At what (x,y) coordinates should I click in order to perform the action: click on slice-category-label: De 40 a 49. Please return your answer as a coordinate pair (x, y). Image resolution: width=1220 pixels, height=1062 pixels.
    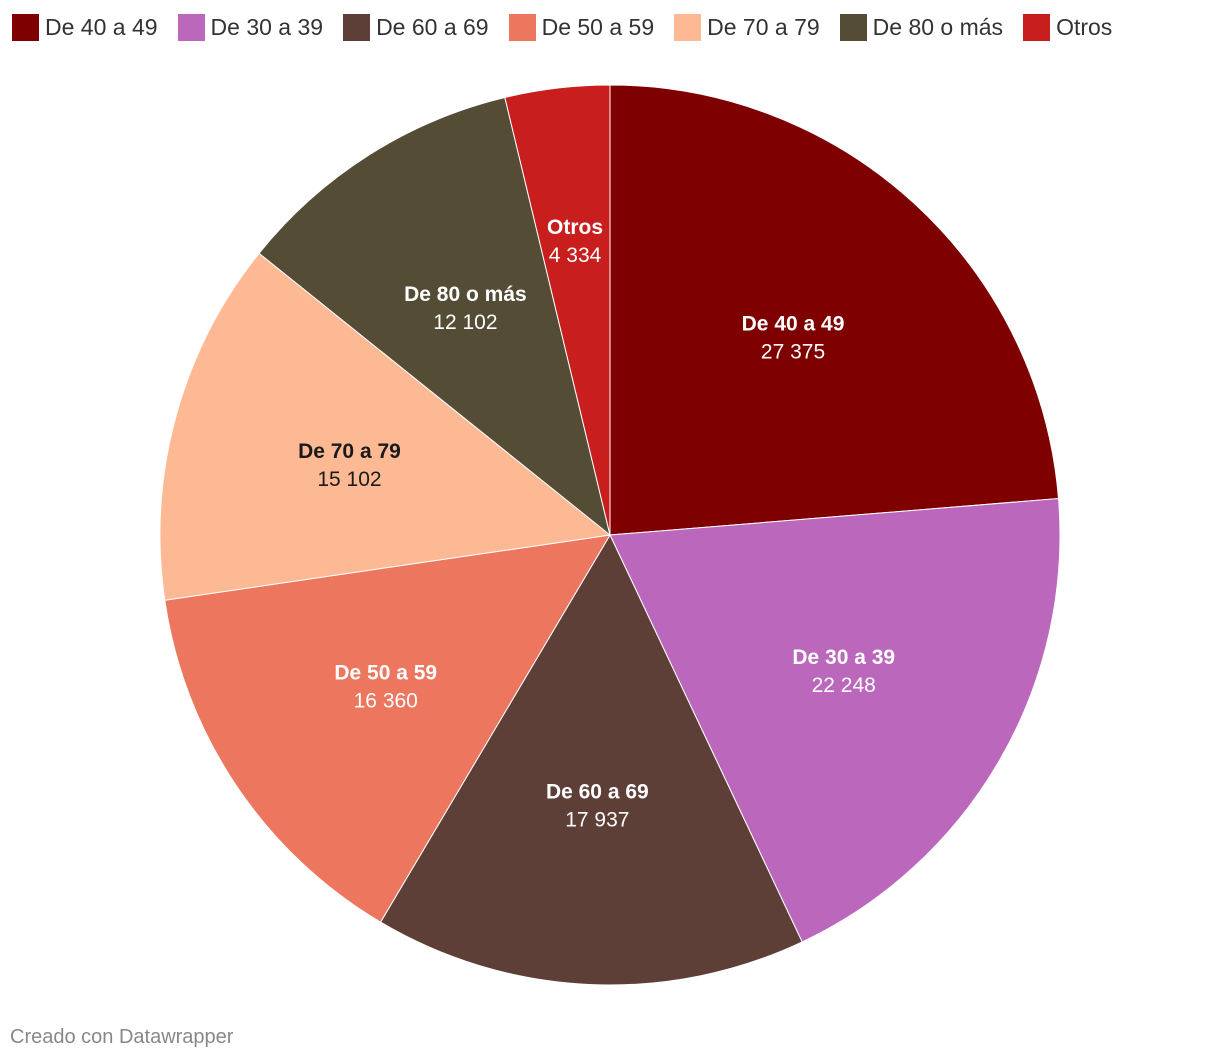
    Looking at the image, I should click on (793, 324).